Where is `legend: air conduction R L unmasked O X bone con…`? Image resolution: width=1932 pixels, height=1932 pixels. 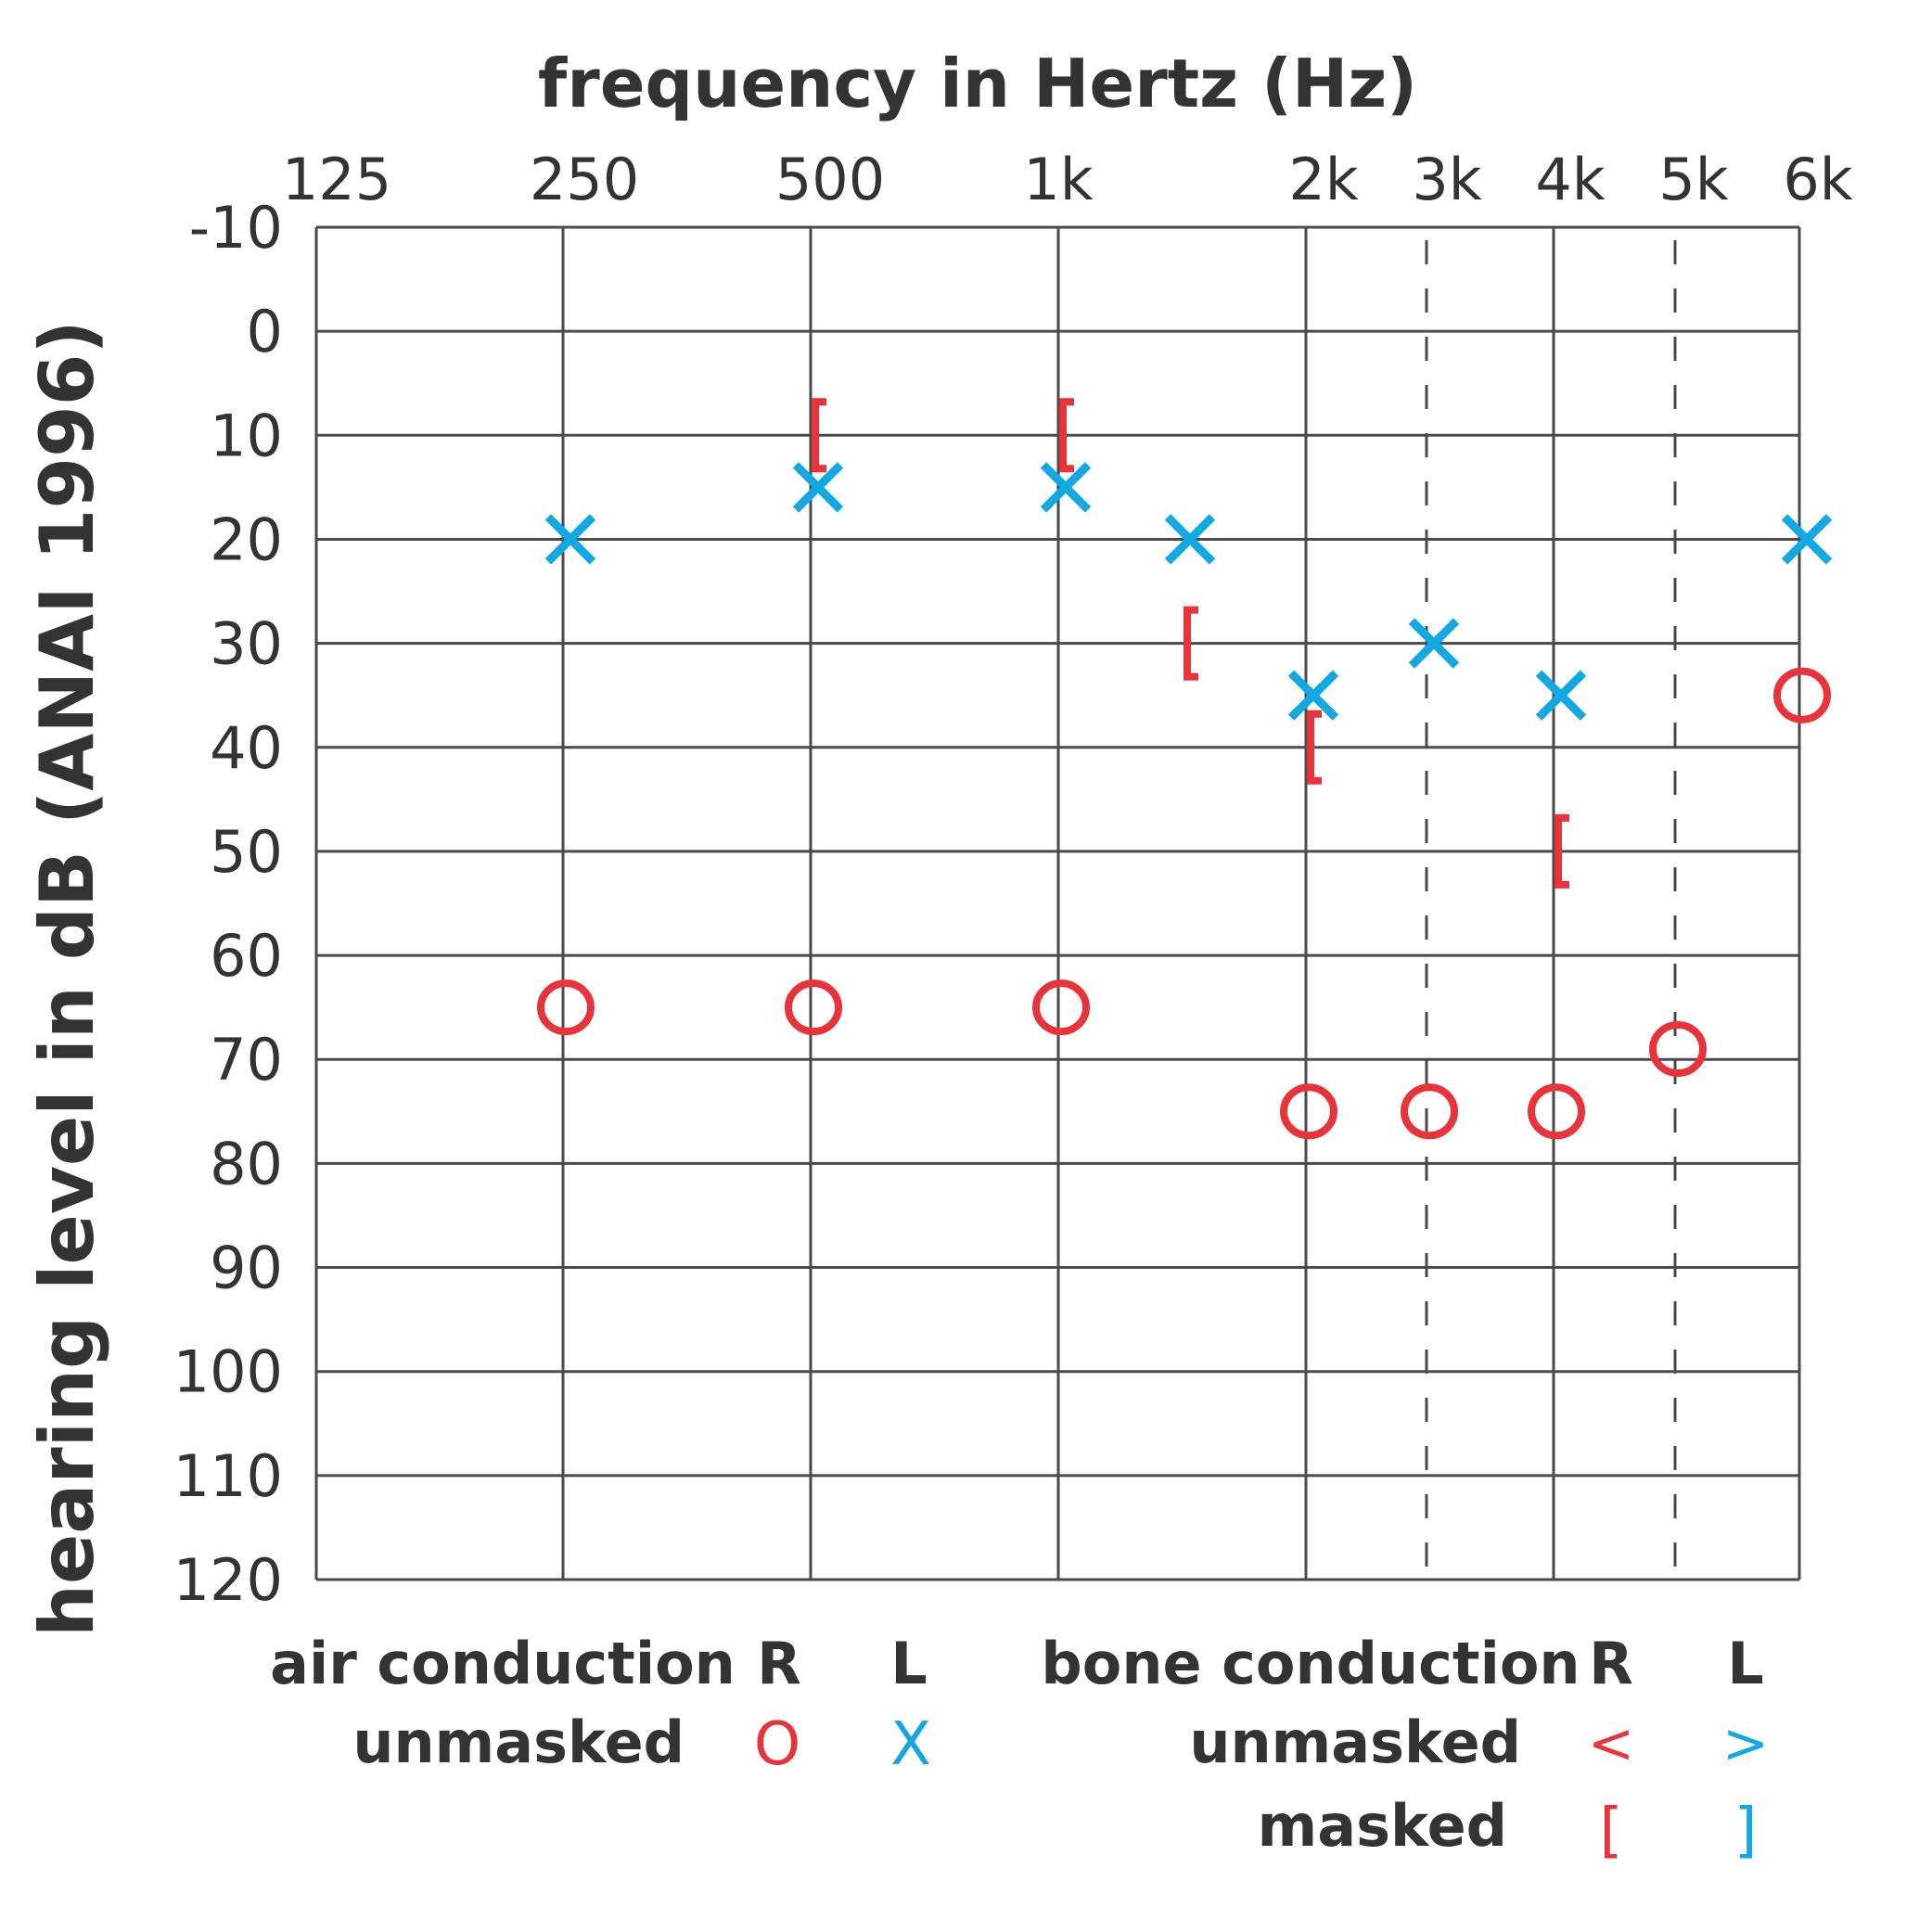
legend: air conduction R L unmasked O X bone con… is located at coordinates (1019, 1747).